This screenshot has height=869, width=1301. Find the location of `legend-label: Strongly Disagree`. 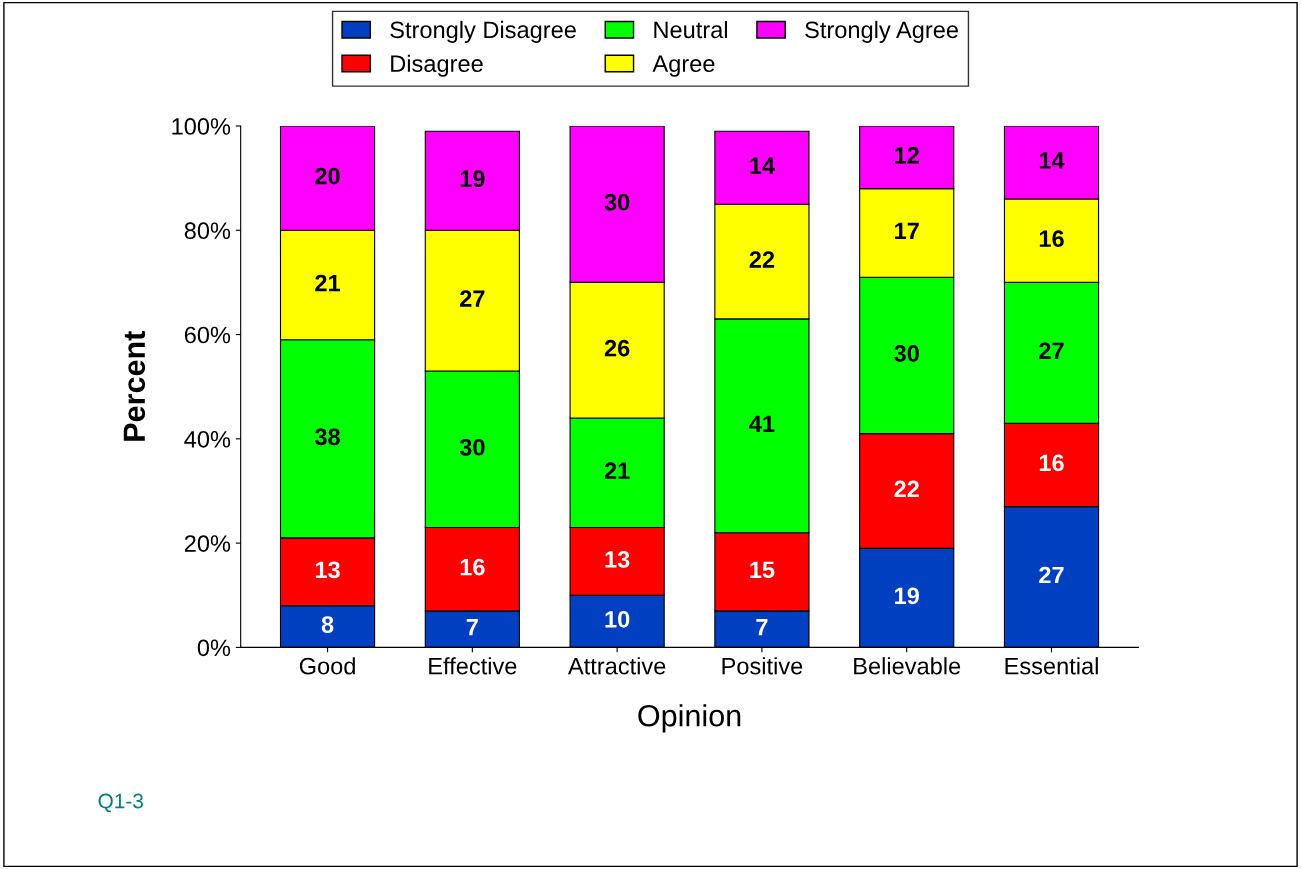

legend-label: Strongly Disagree is located at coordinates (483, 31).